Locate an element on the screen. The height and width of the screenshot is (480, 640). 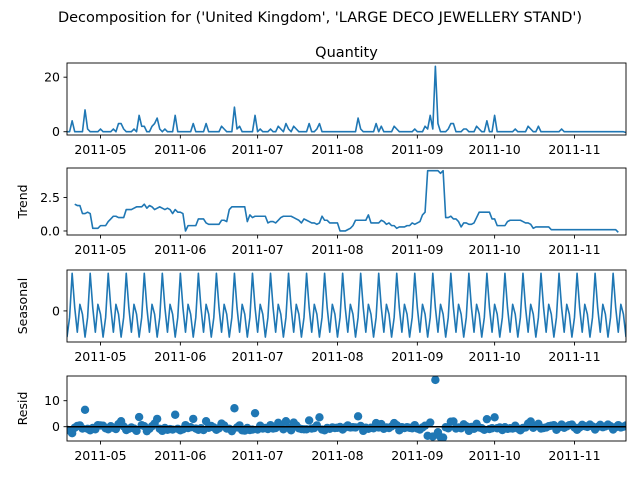
quantity-ytick-label-1: 20 is located at coordinates (52, 77).